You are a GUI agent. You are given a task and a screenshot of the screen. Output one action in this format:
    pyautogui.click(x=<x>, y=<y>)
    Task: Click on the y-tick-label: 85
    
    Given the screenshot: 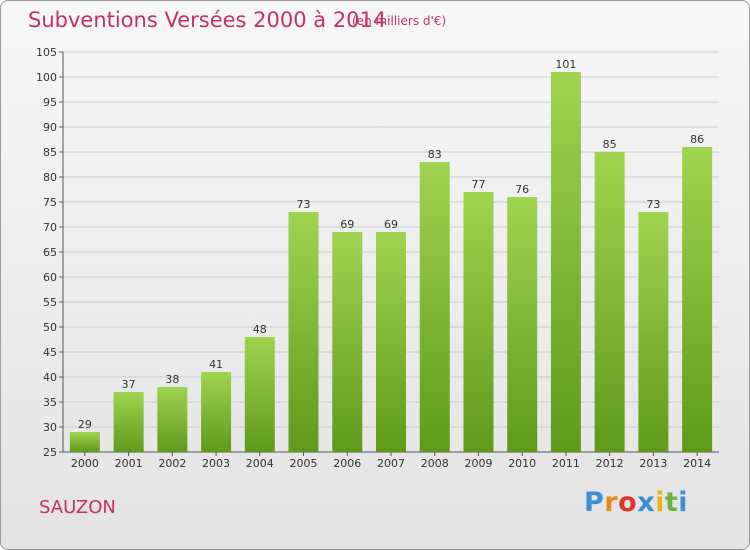 What is the action you would take?
    pyautogui.click(x=50, y=152)
    